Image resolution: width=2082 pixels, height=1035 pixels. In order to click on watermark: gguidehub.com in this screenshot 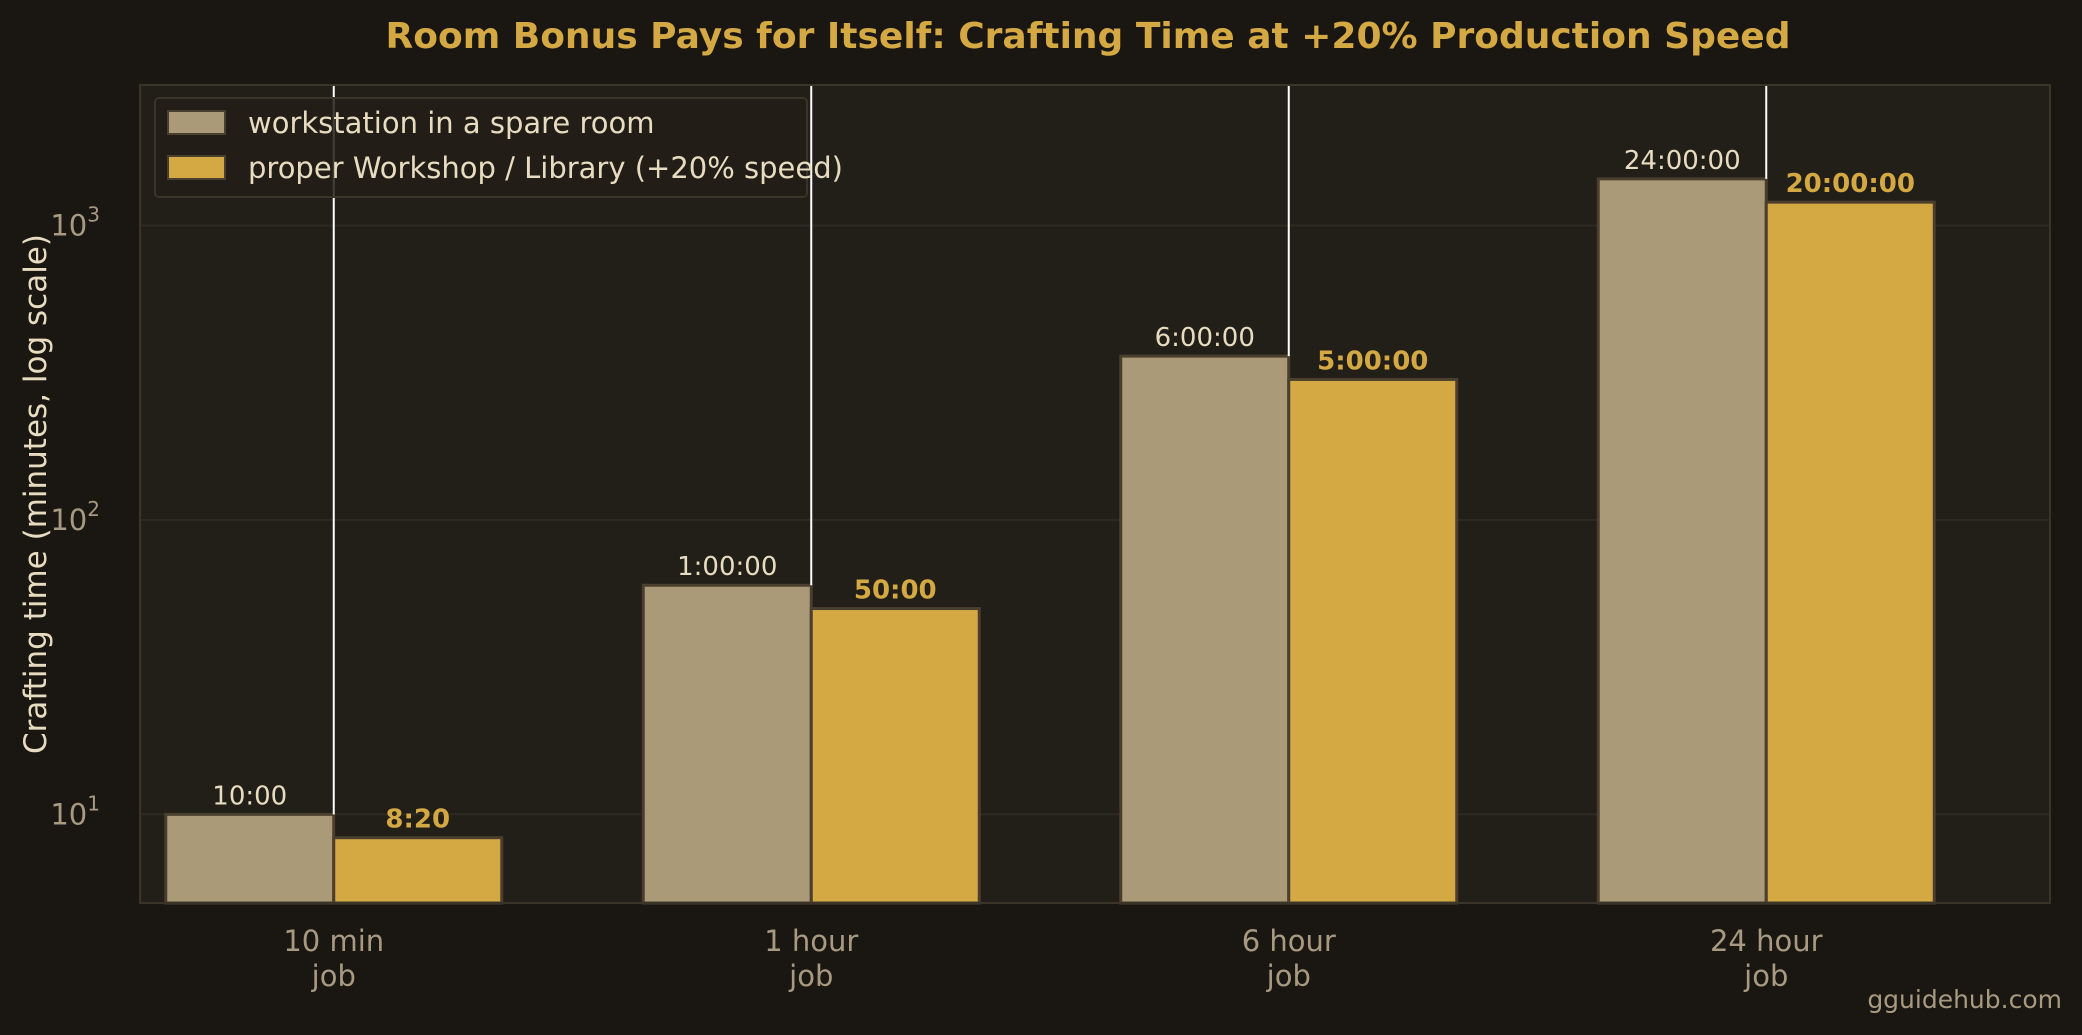, I will do `click(1964, 999)`.